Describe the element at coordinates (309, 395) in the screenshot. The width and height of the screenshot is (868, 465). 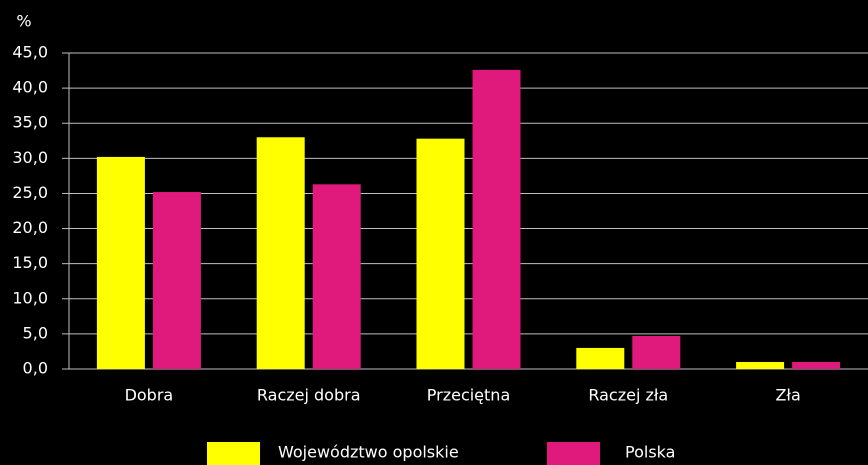
I see `x-tick-label: Raczej dobra` at that location.